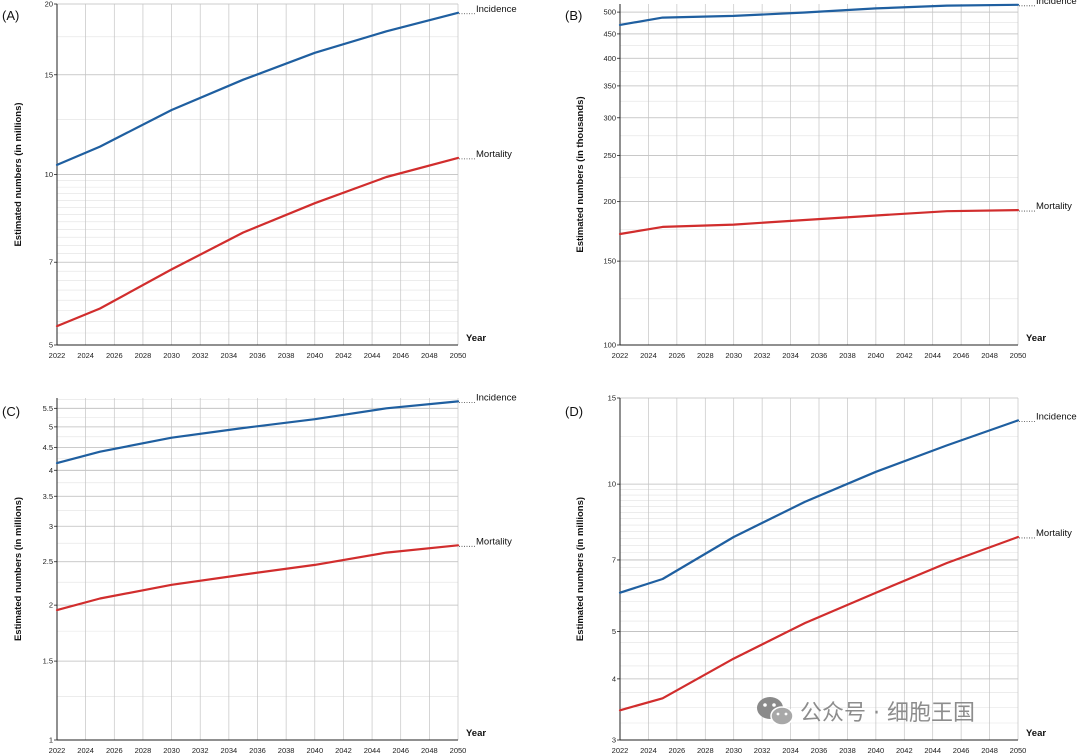  What do you see at coordinates (609, 85) in the screenshot?
I see `y-tick-label: 350` at bounding box center [609, 85].